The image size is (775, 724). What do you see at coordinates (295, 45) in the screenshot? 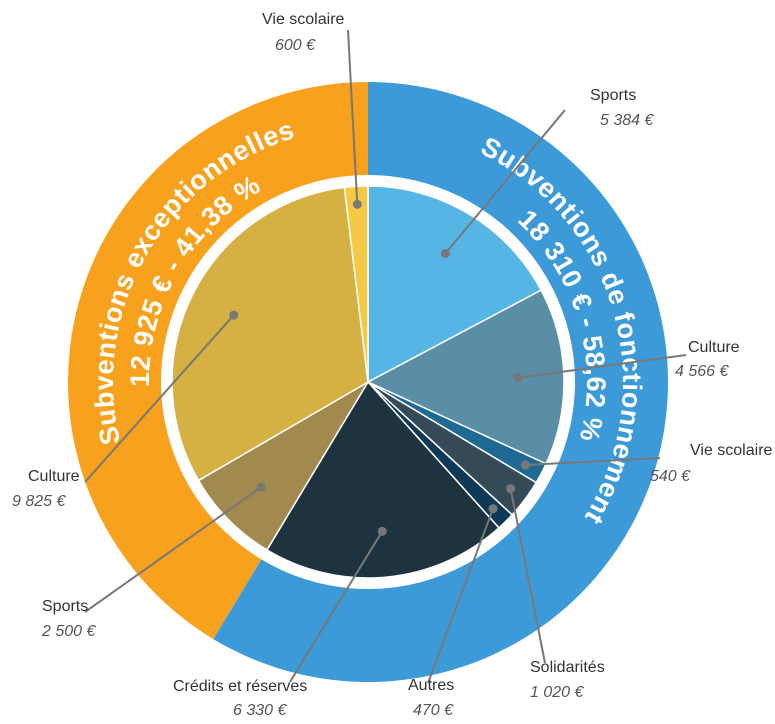
I see `slice-value: 600 €` at bounding box center [295, 45].